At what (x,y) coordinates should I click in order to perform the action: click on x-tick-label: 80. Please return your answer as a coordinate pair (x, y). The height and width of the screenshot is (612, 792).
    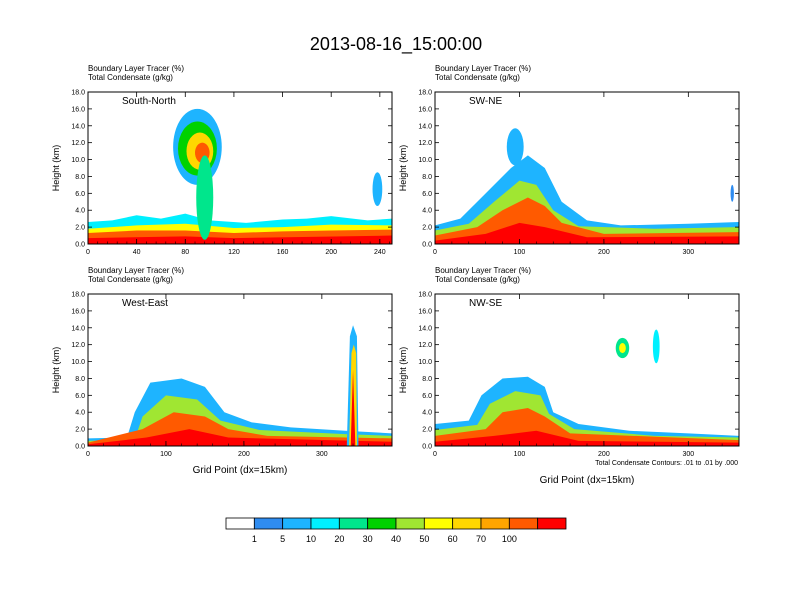
    Looking at the image, I should click on (185, 252).